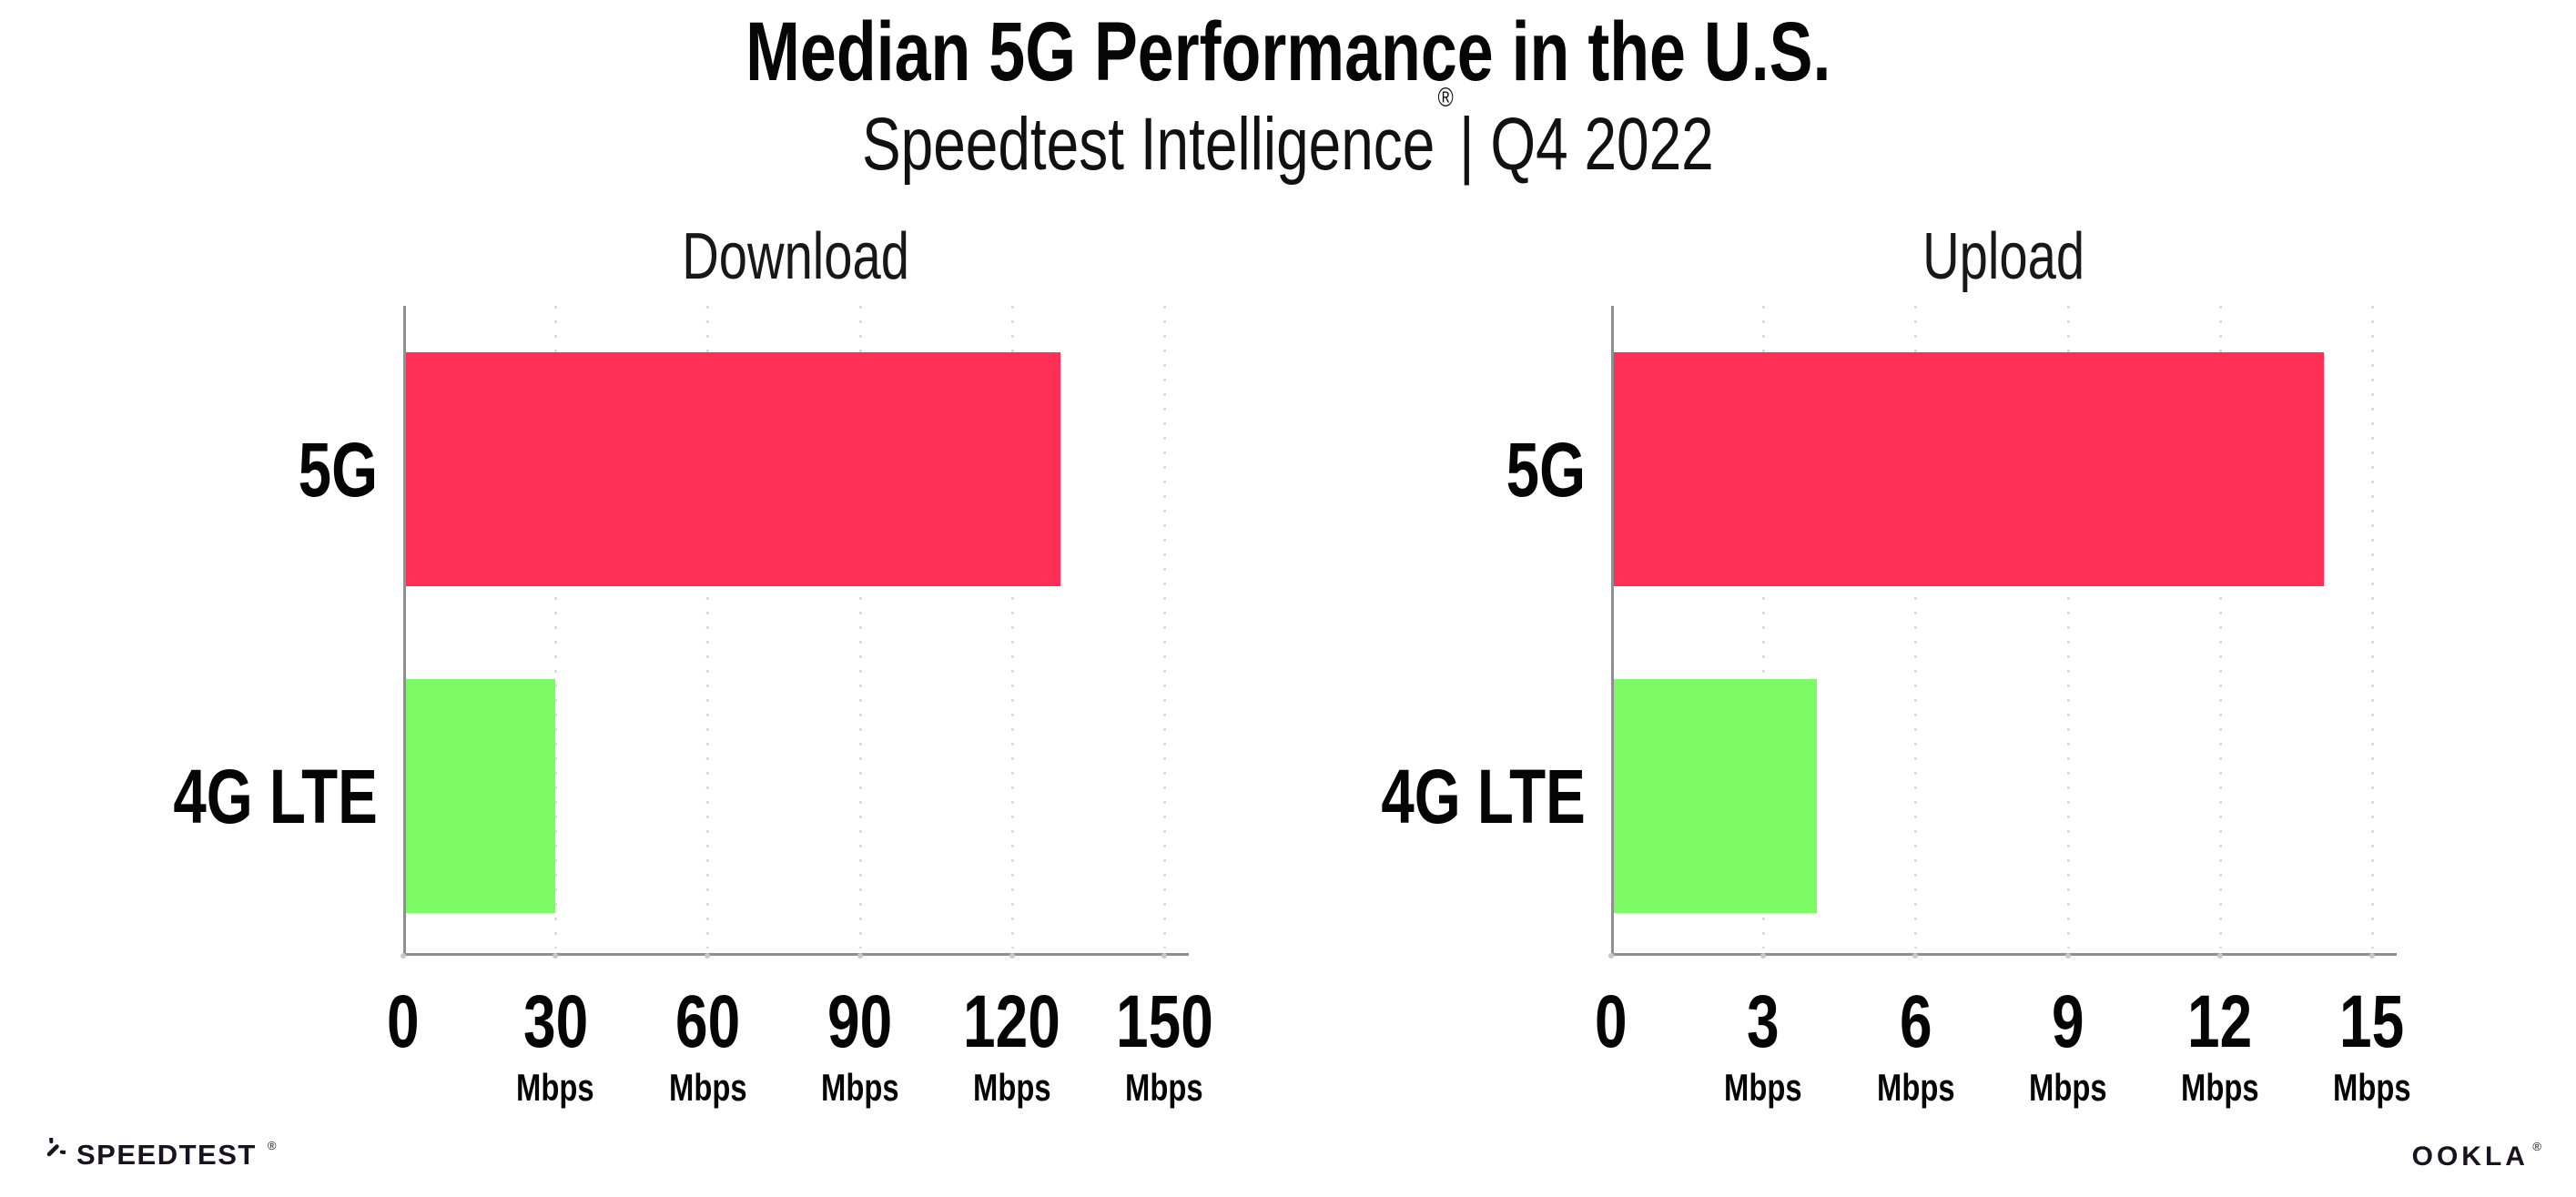 This screenshot has width=2576, height=1197. I want to click on x-tick-label-3: 3 Mbps, so click(1763, 1053).